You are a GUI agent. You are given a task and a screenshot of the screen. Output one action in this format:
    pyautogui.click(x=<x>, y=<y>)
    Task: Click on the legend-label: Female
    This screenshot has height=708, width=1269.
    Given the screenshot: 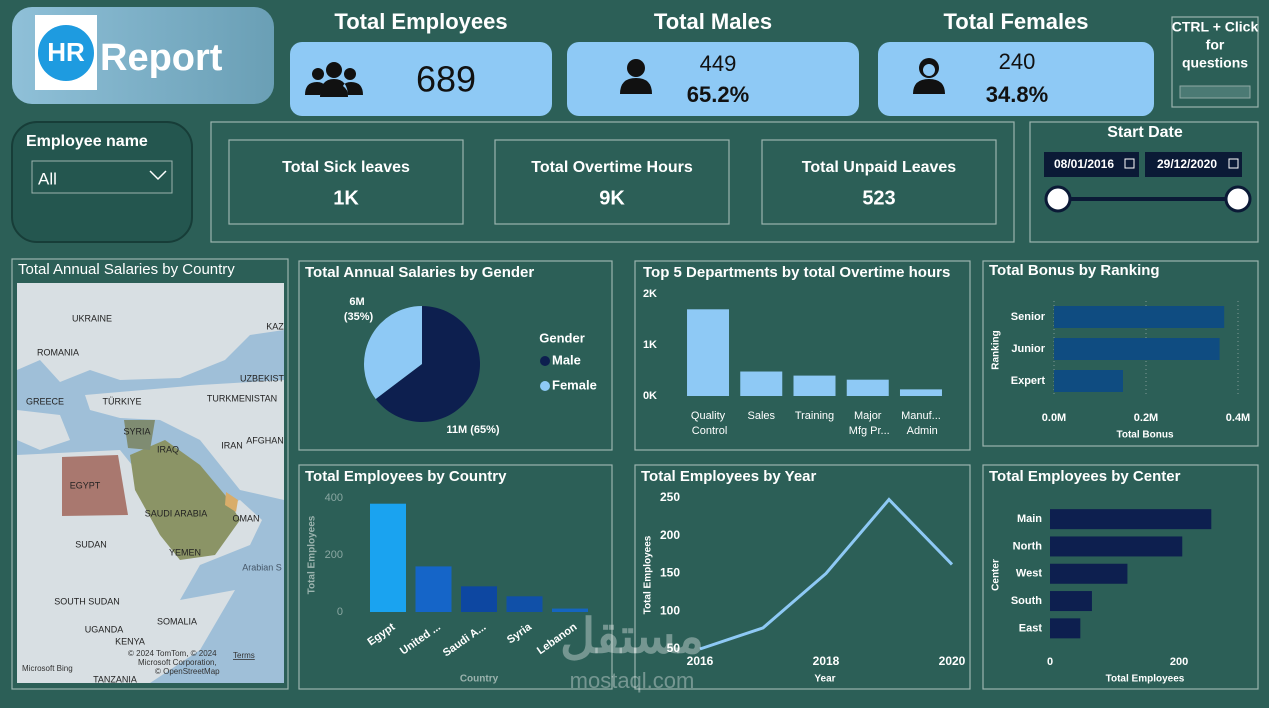 What is the action you would take?
    pyautogui.click(x=574, y=384)
    